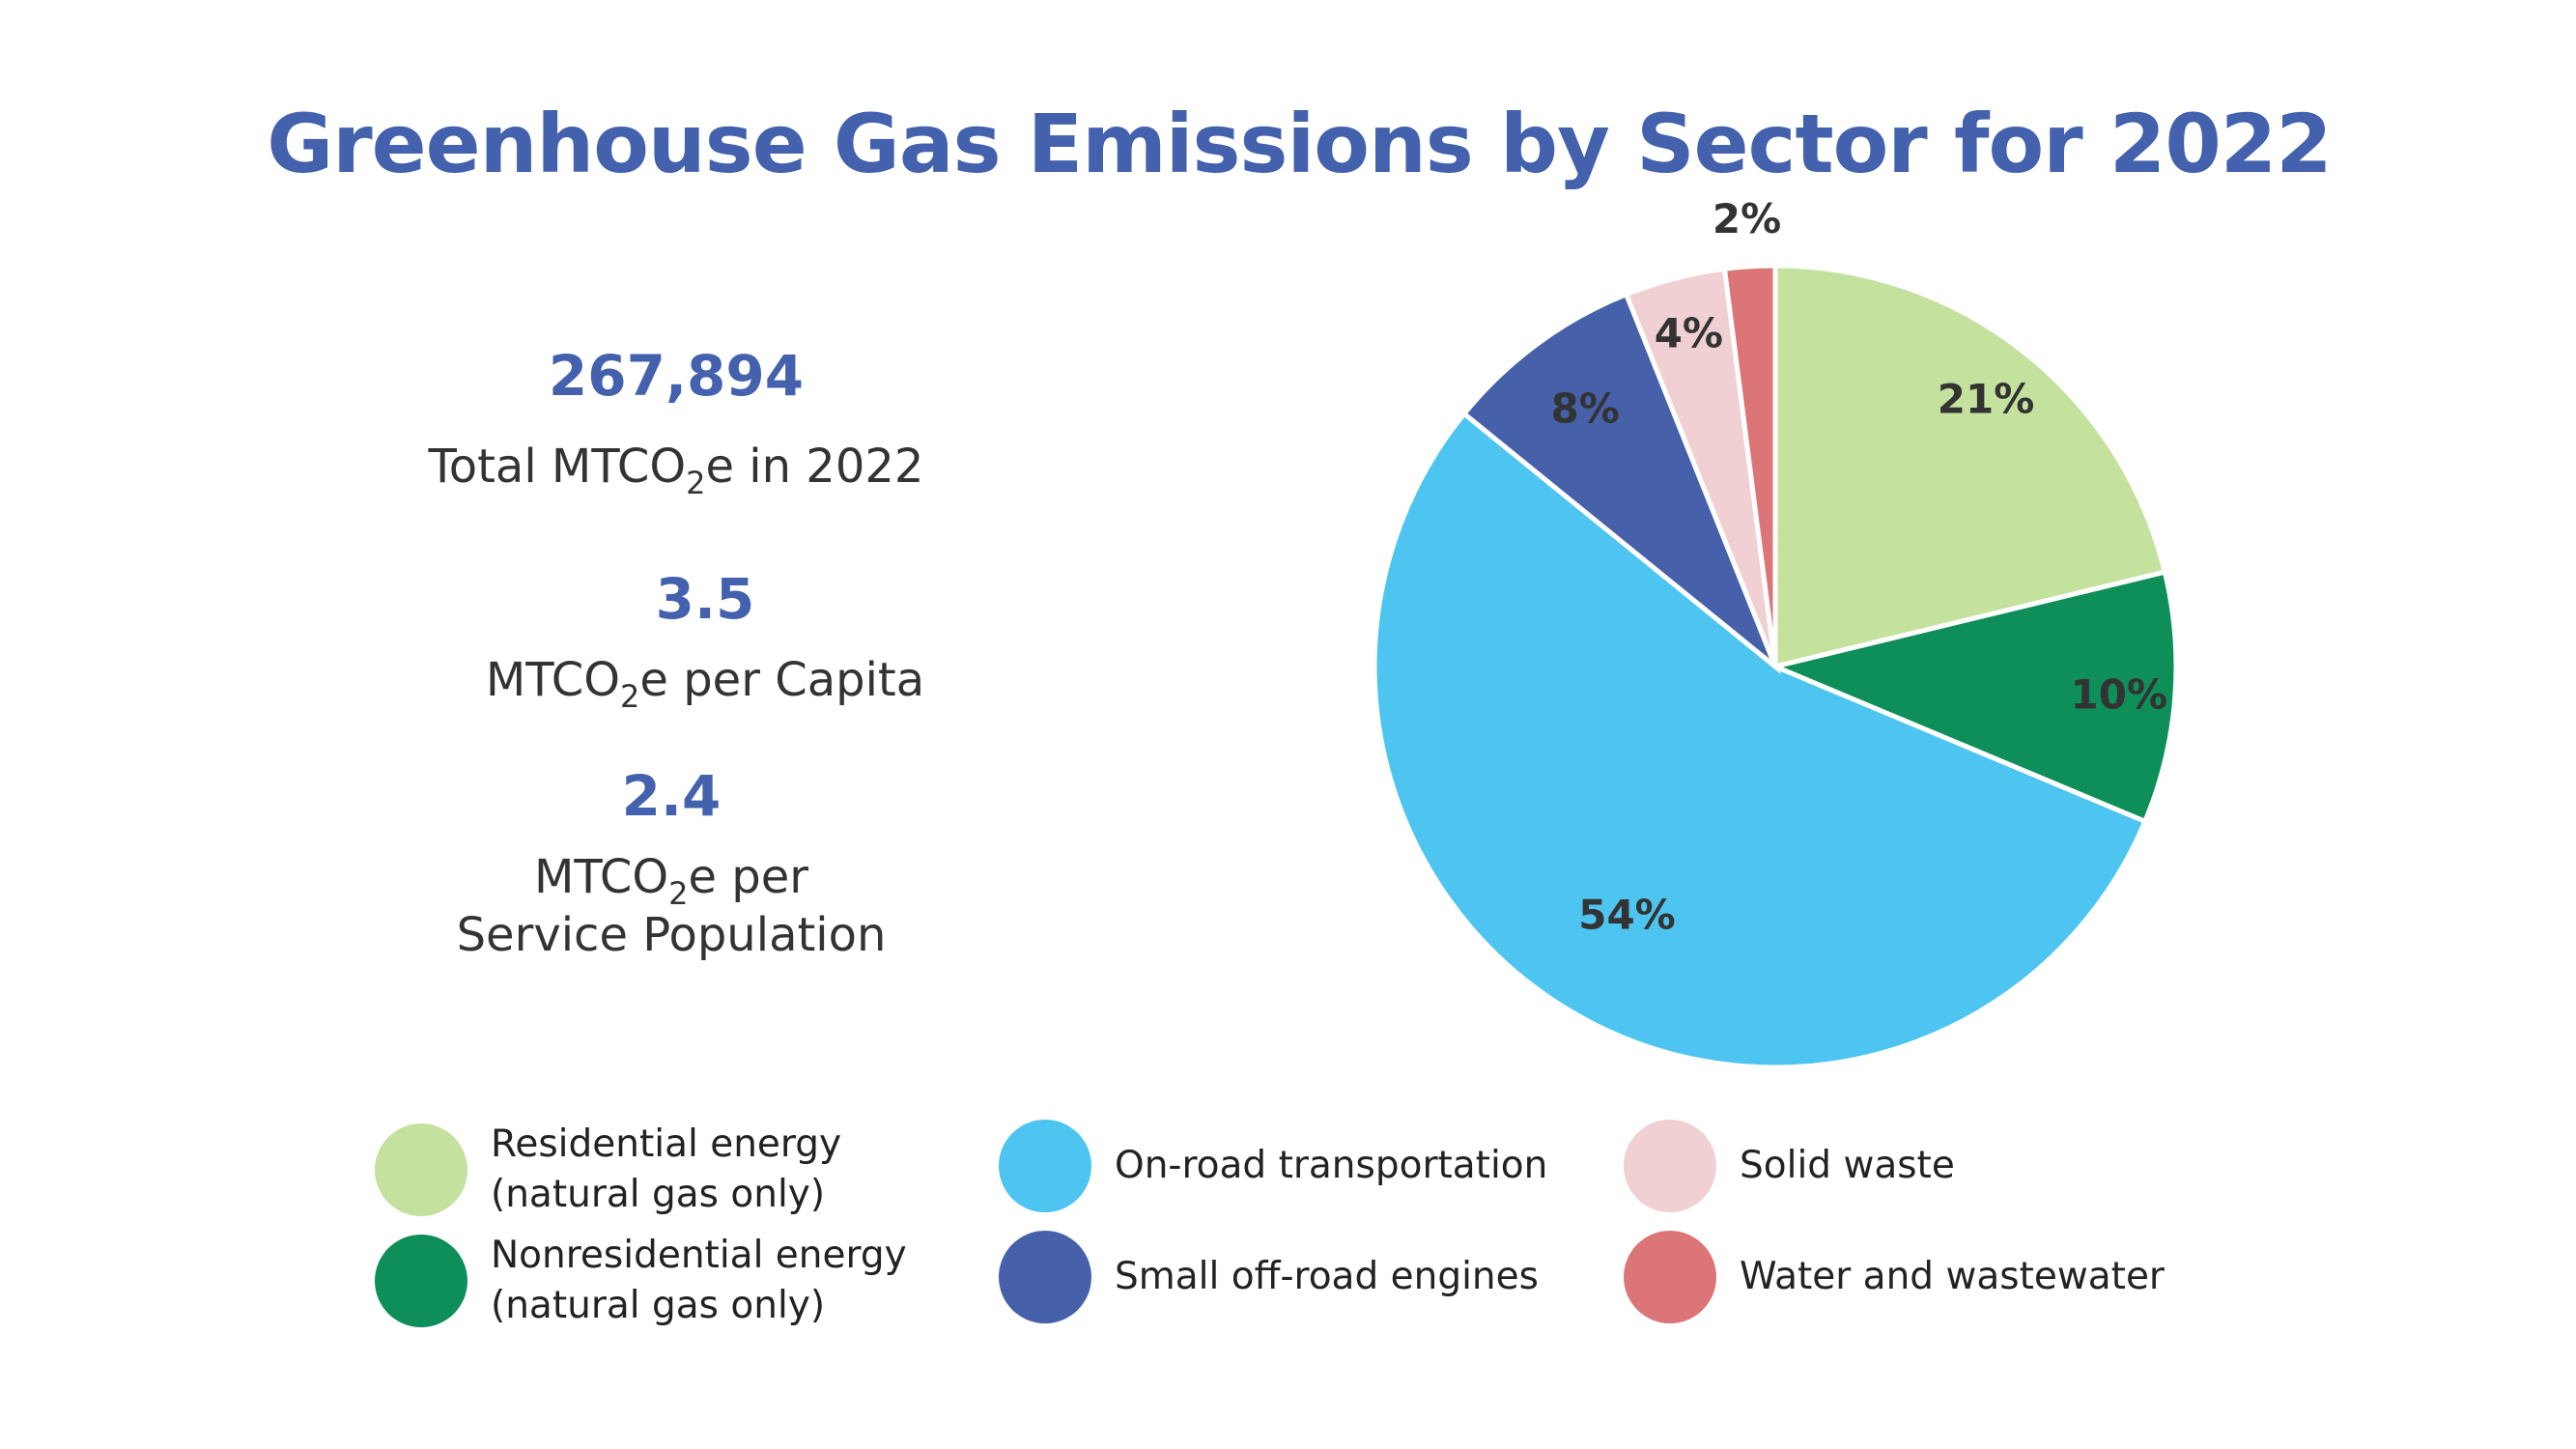  I want to click on legend-item: Residential energy (natural gas only), so click(608, 1170).